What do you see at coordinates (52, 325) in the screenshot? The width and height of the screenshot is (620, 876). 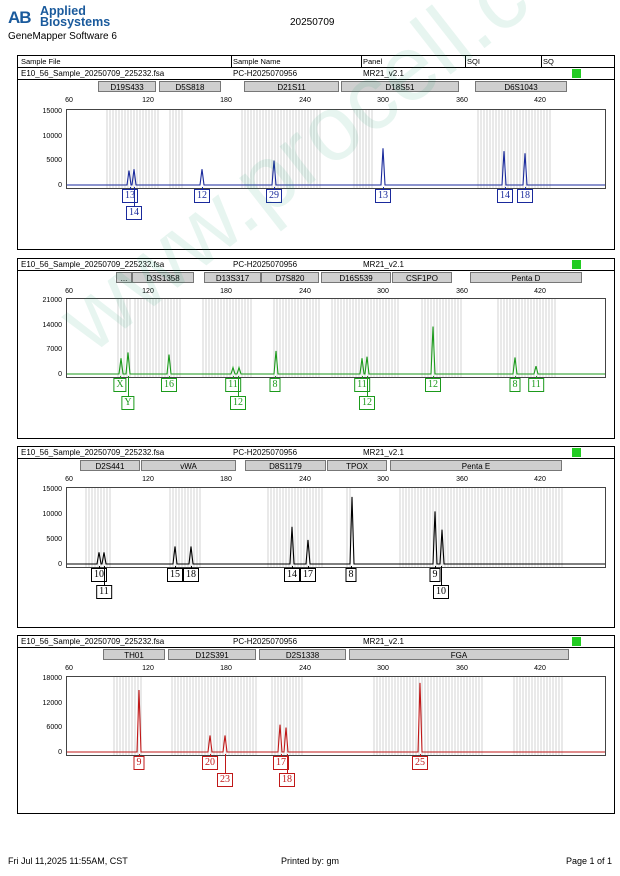 I see `y-tick-label: 14000` at bounding box center [52, 325].